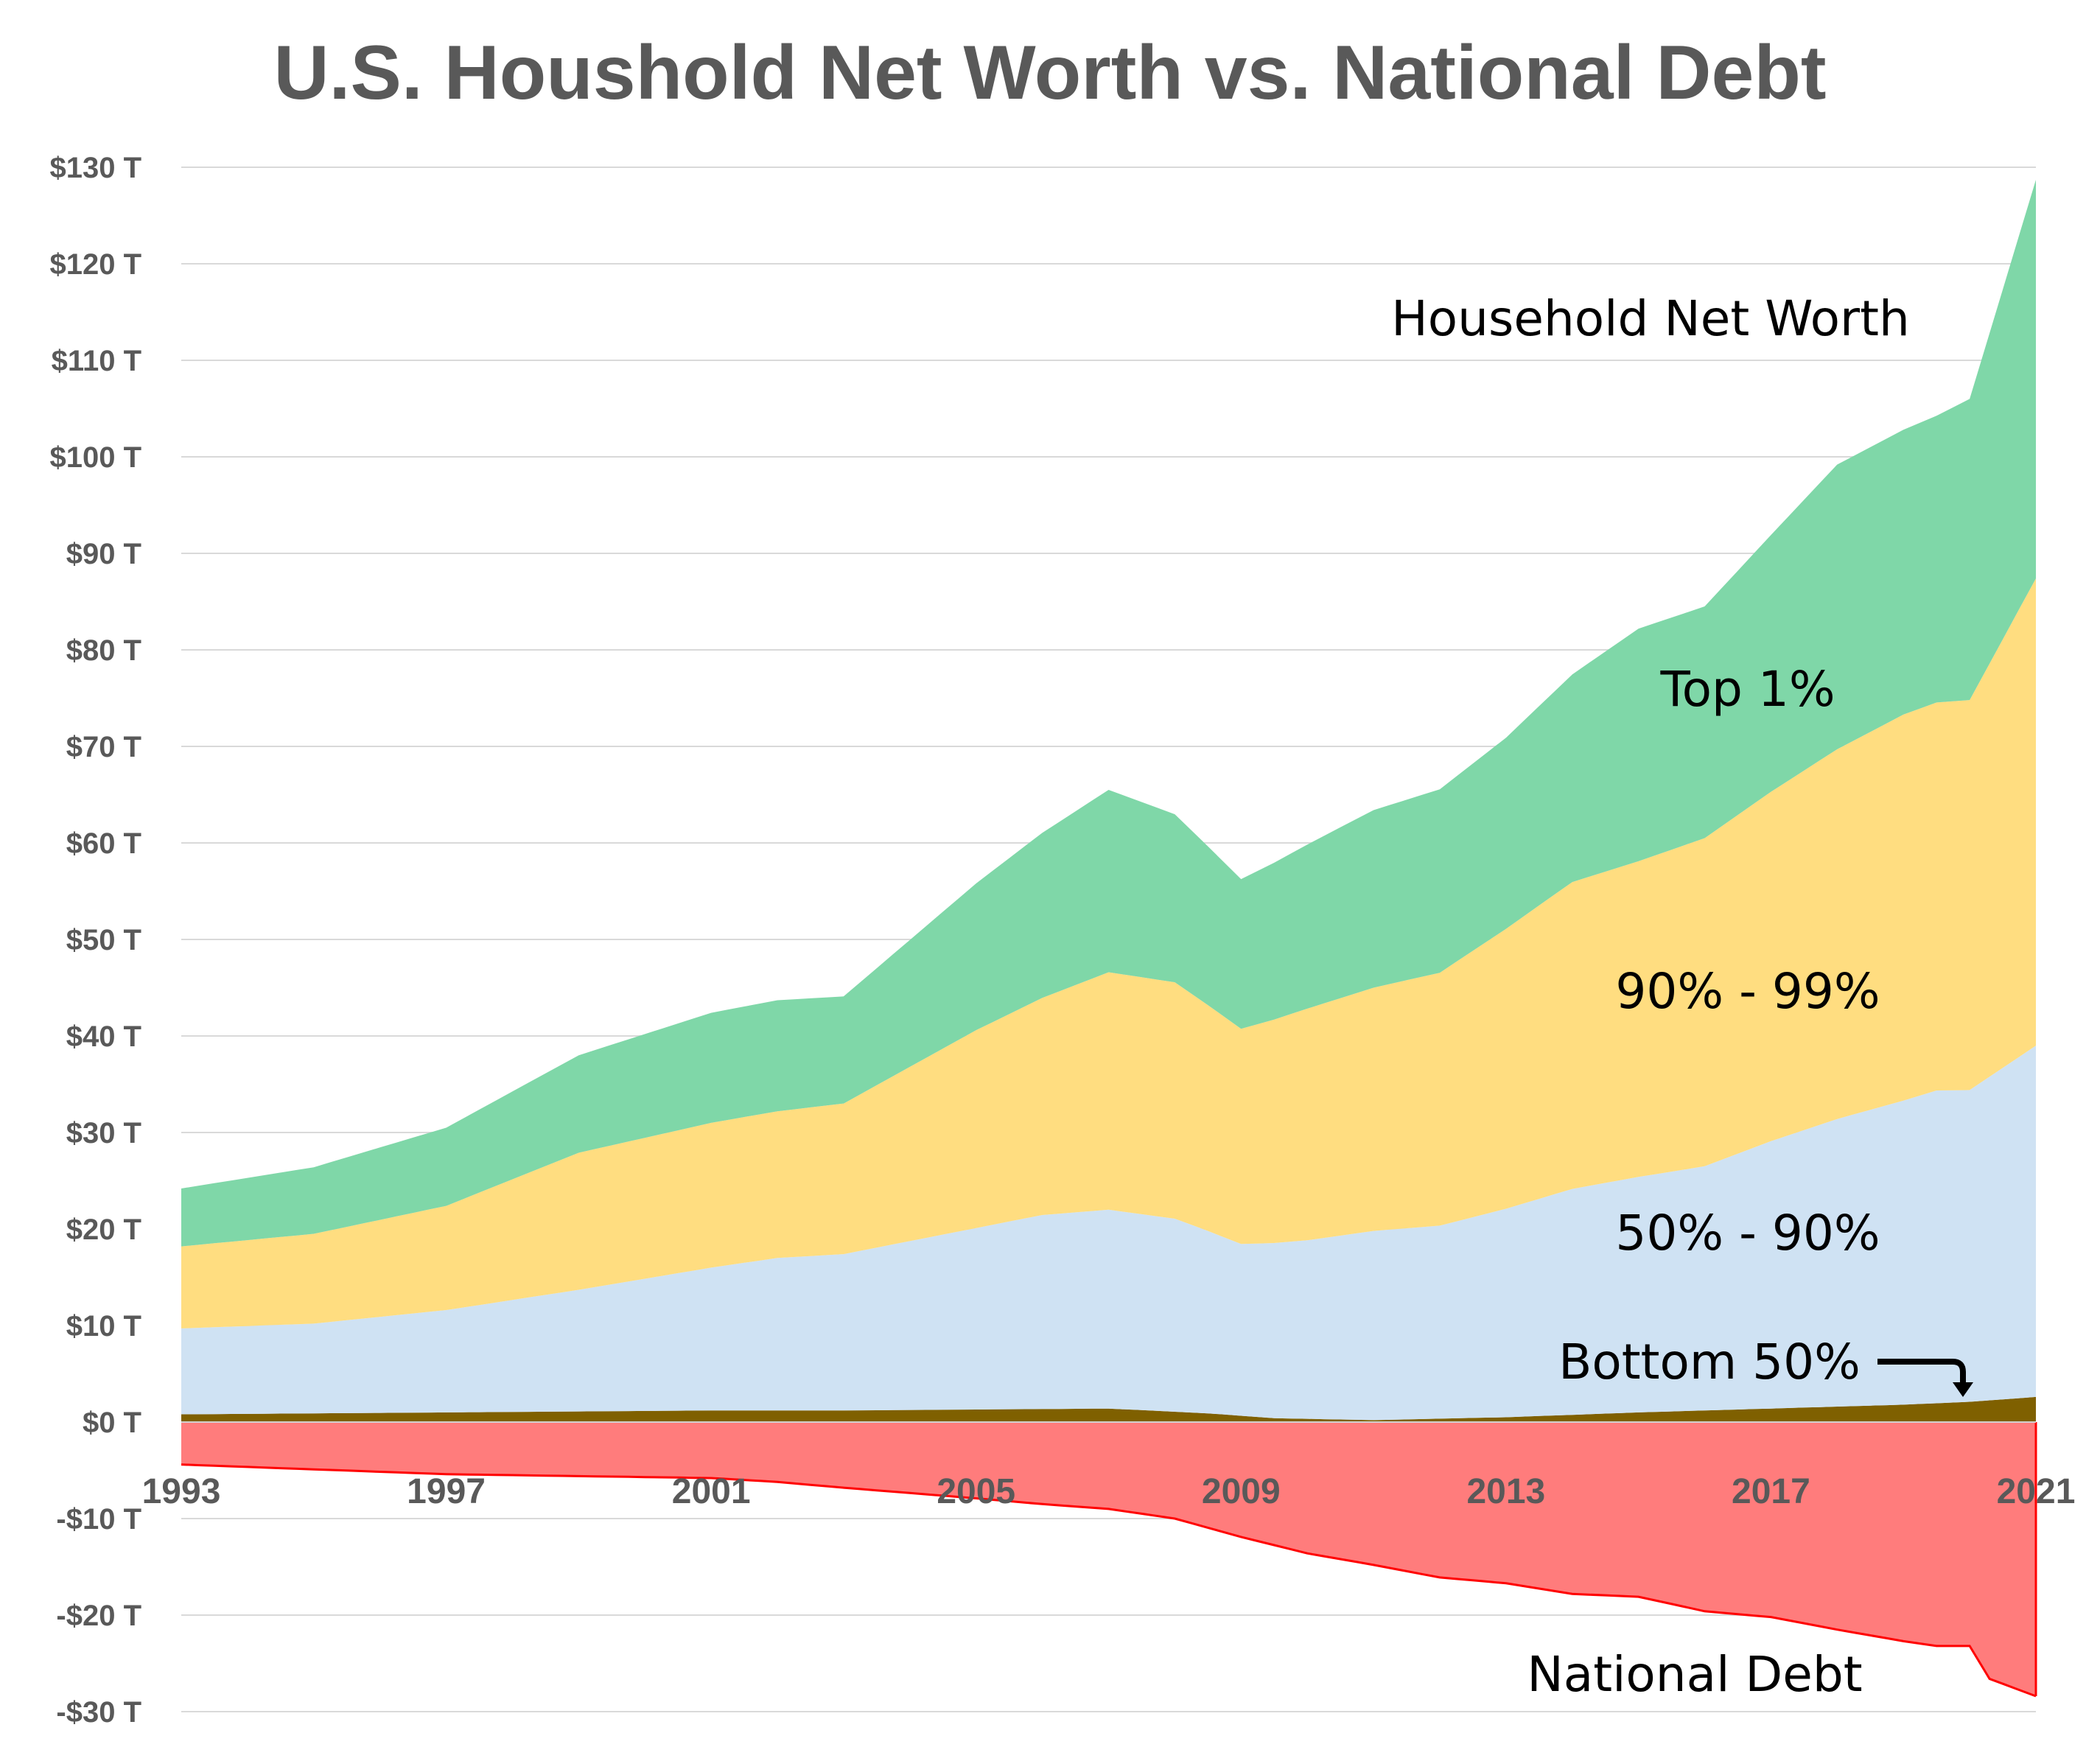 This screenshot has width=2100, height=1747. Describe the element at coordinates (103, 747) in the screenshot. I see `y-tick-label: $70 T` at that location.